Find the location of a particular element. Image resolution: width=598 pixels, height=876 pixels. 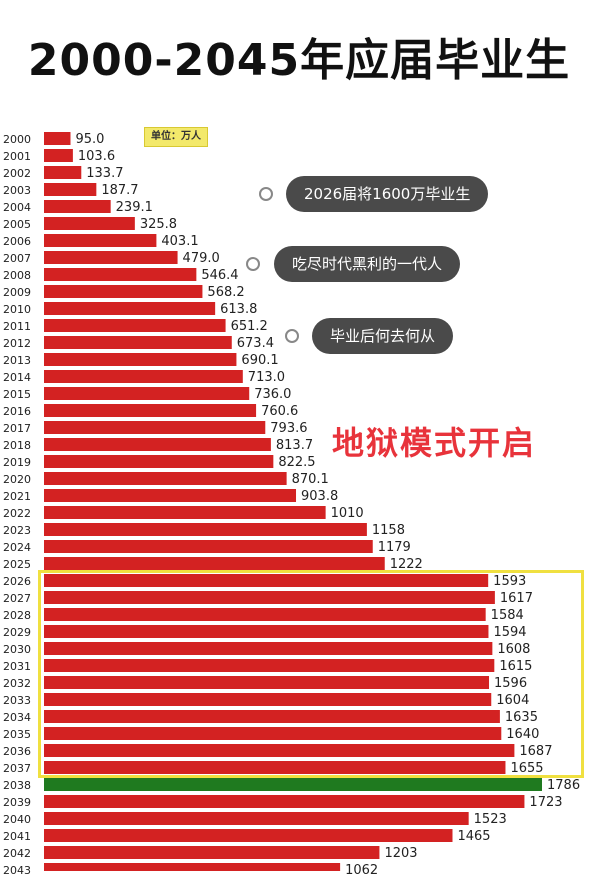

value-label: 822.5 is located at coordinates (296, 462).